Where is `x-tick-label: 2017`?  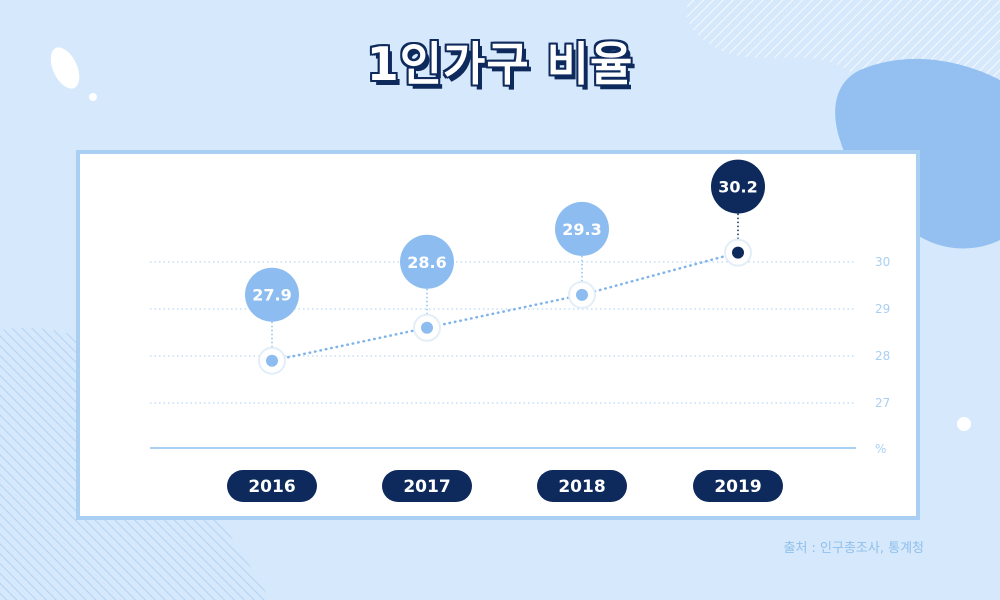 x-tick-label: 2017 is located at coordinates (426, 487).